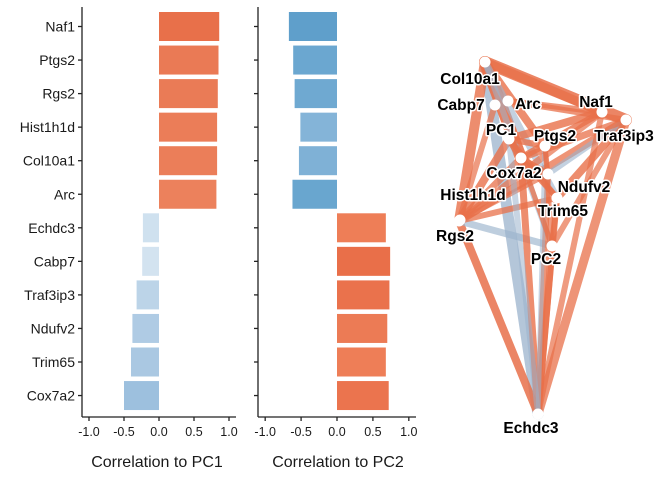  What do you see at coordinates (545, 146) in the screenshot?
I see `network-node-ptgs2` at bounding box center [545, 146].